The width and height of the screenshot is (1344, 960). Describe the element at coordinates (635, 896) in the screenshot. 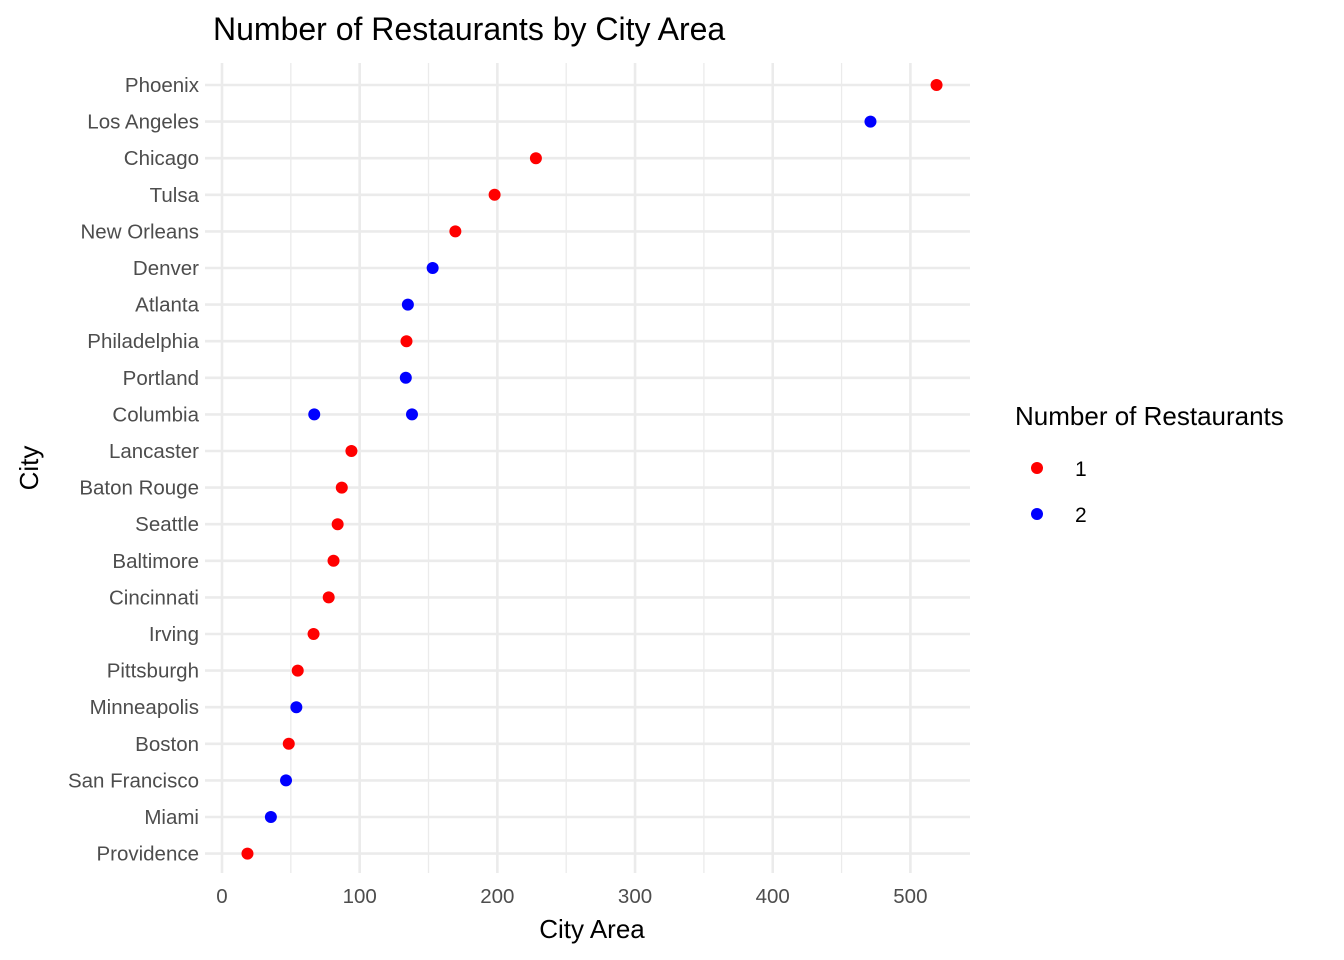

I see `x-tick-label: 300` at that location.